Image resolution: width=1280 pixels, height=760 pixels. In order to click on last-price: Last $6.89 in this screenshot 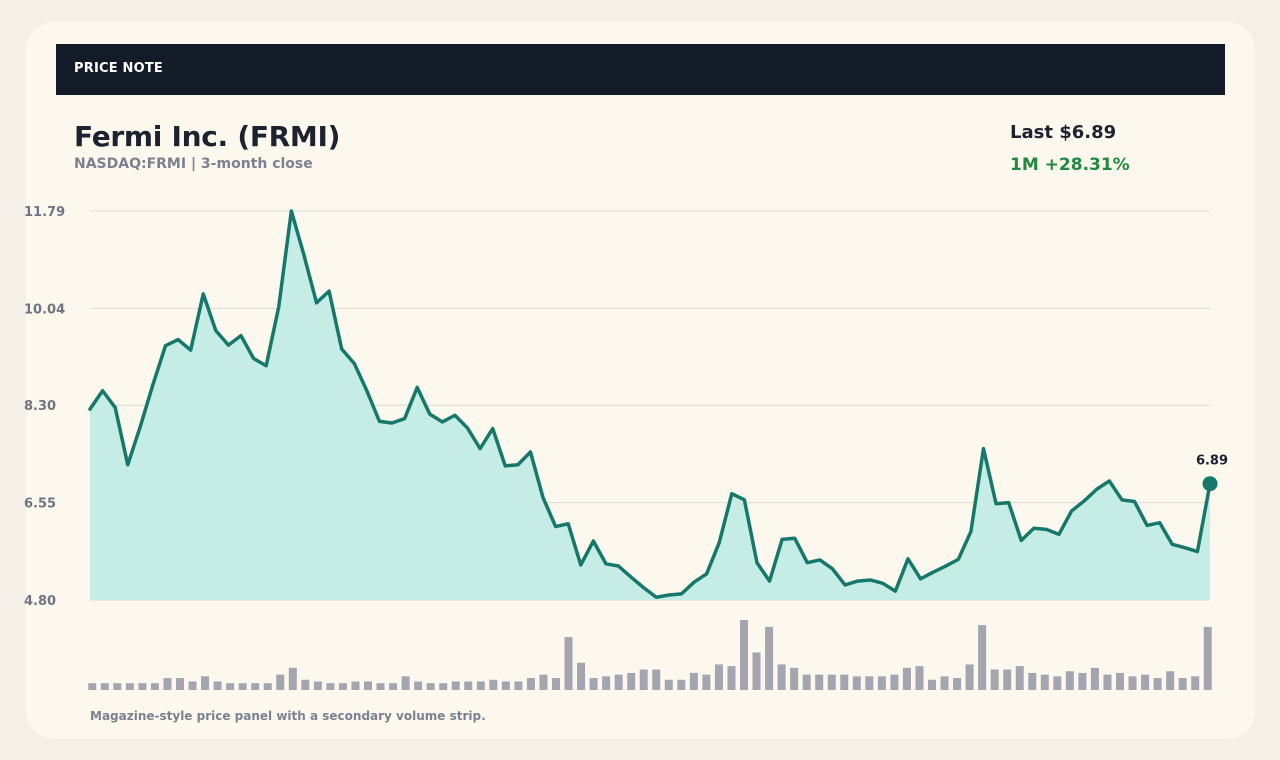, I will do `click(1063, 132)`.